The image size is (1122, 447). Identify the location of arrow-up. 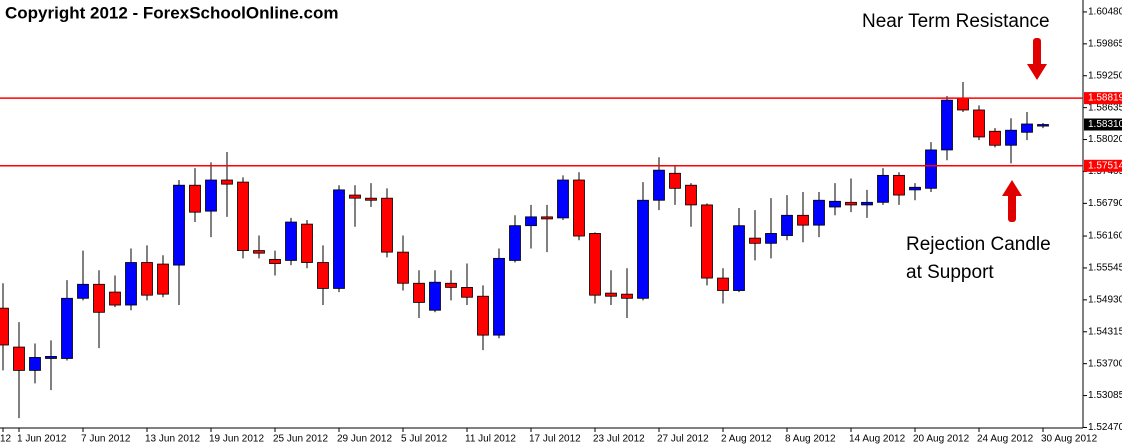
(1012, 201).